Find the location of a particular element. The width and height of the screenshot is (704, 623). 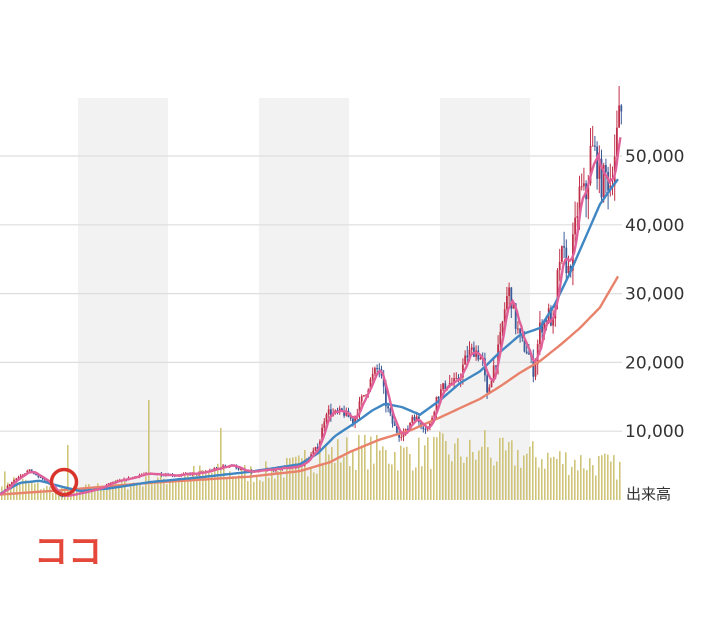

period-band is located at coordinates (304, 299).